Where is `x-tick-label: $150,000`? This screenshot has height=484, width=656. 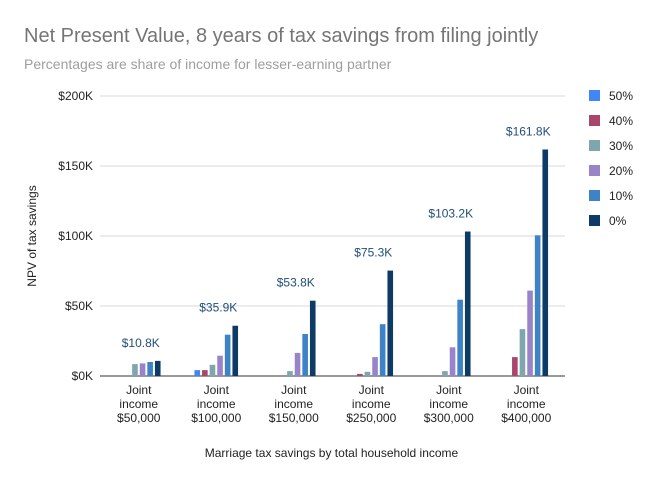 x-tick-label: $150,000 is located at coordinates (294, 418).